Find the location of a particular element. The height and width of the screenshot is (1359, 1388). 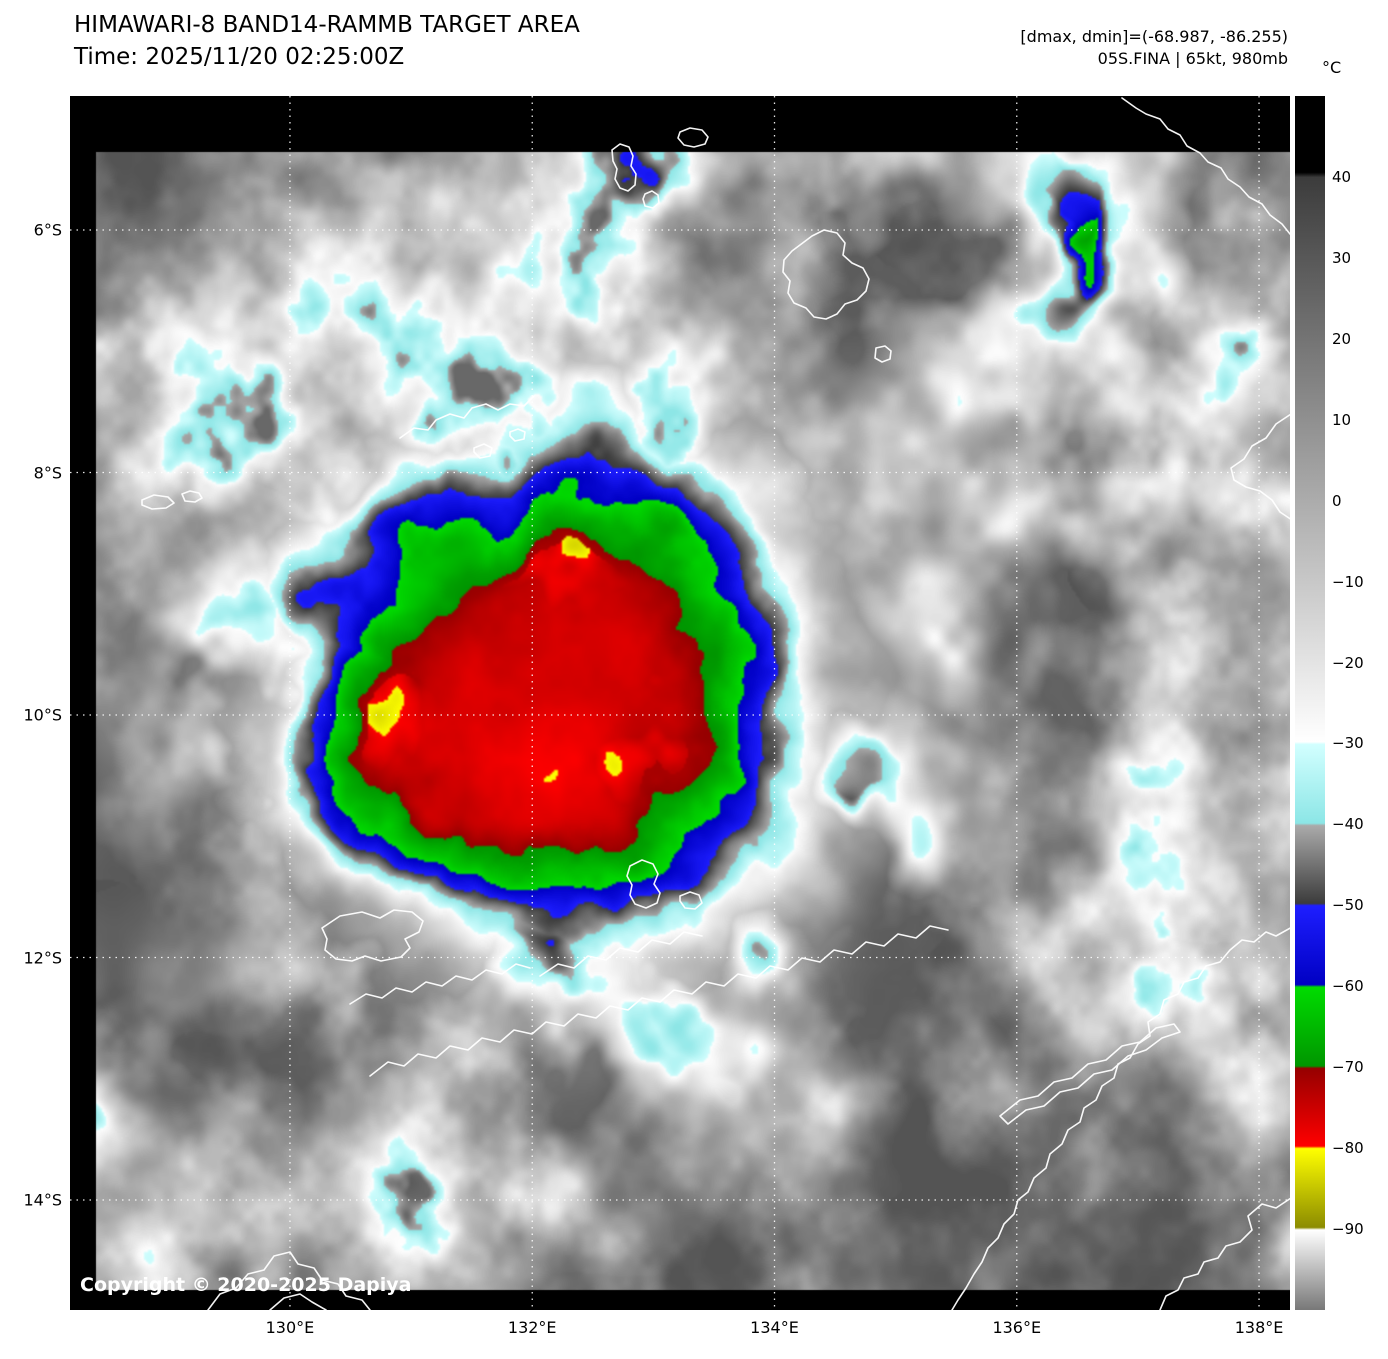

lon-label-130e: 130°E is located at coordinates (290, 1327).